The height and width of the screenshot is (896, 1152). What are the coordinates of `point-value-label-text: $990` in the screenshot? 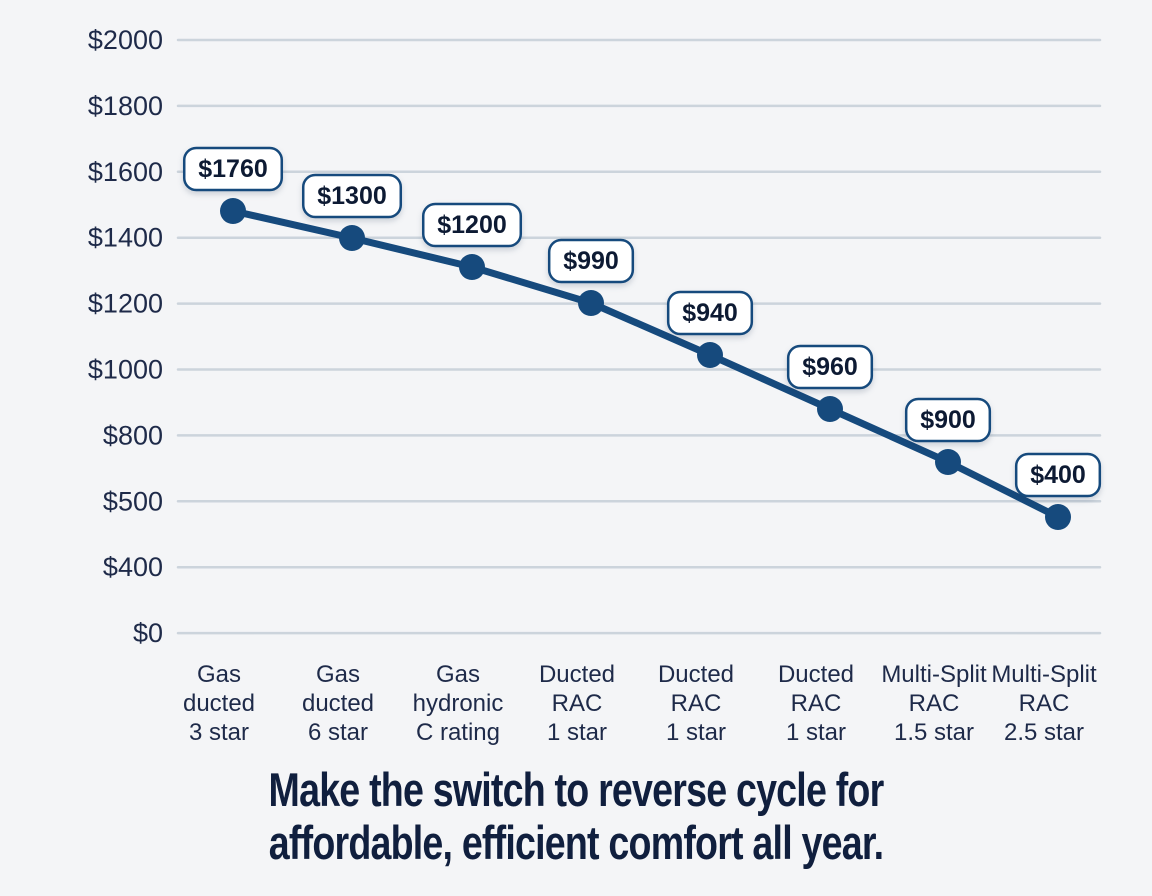 It's located at (591, 261).